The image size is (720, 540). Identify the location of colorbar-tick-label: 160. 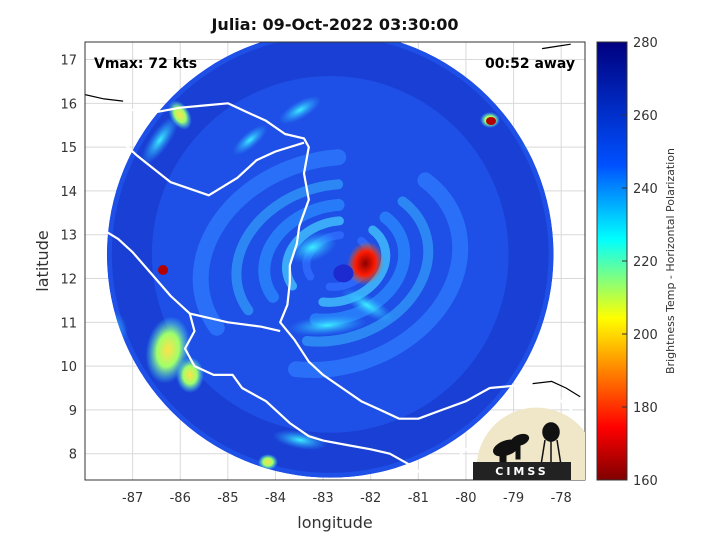
(645, 481).